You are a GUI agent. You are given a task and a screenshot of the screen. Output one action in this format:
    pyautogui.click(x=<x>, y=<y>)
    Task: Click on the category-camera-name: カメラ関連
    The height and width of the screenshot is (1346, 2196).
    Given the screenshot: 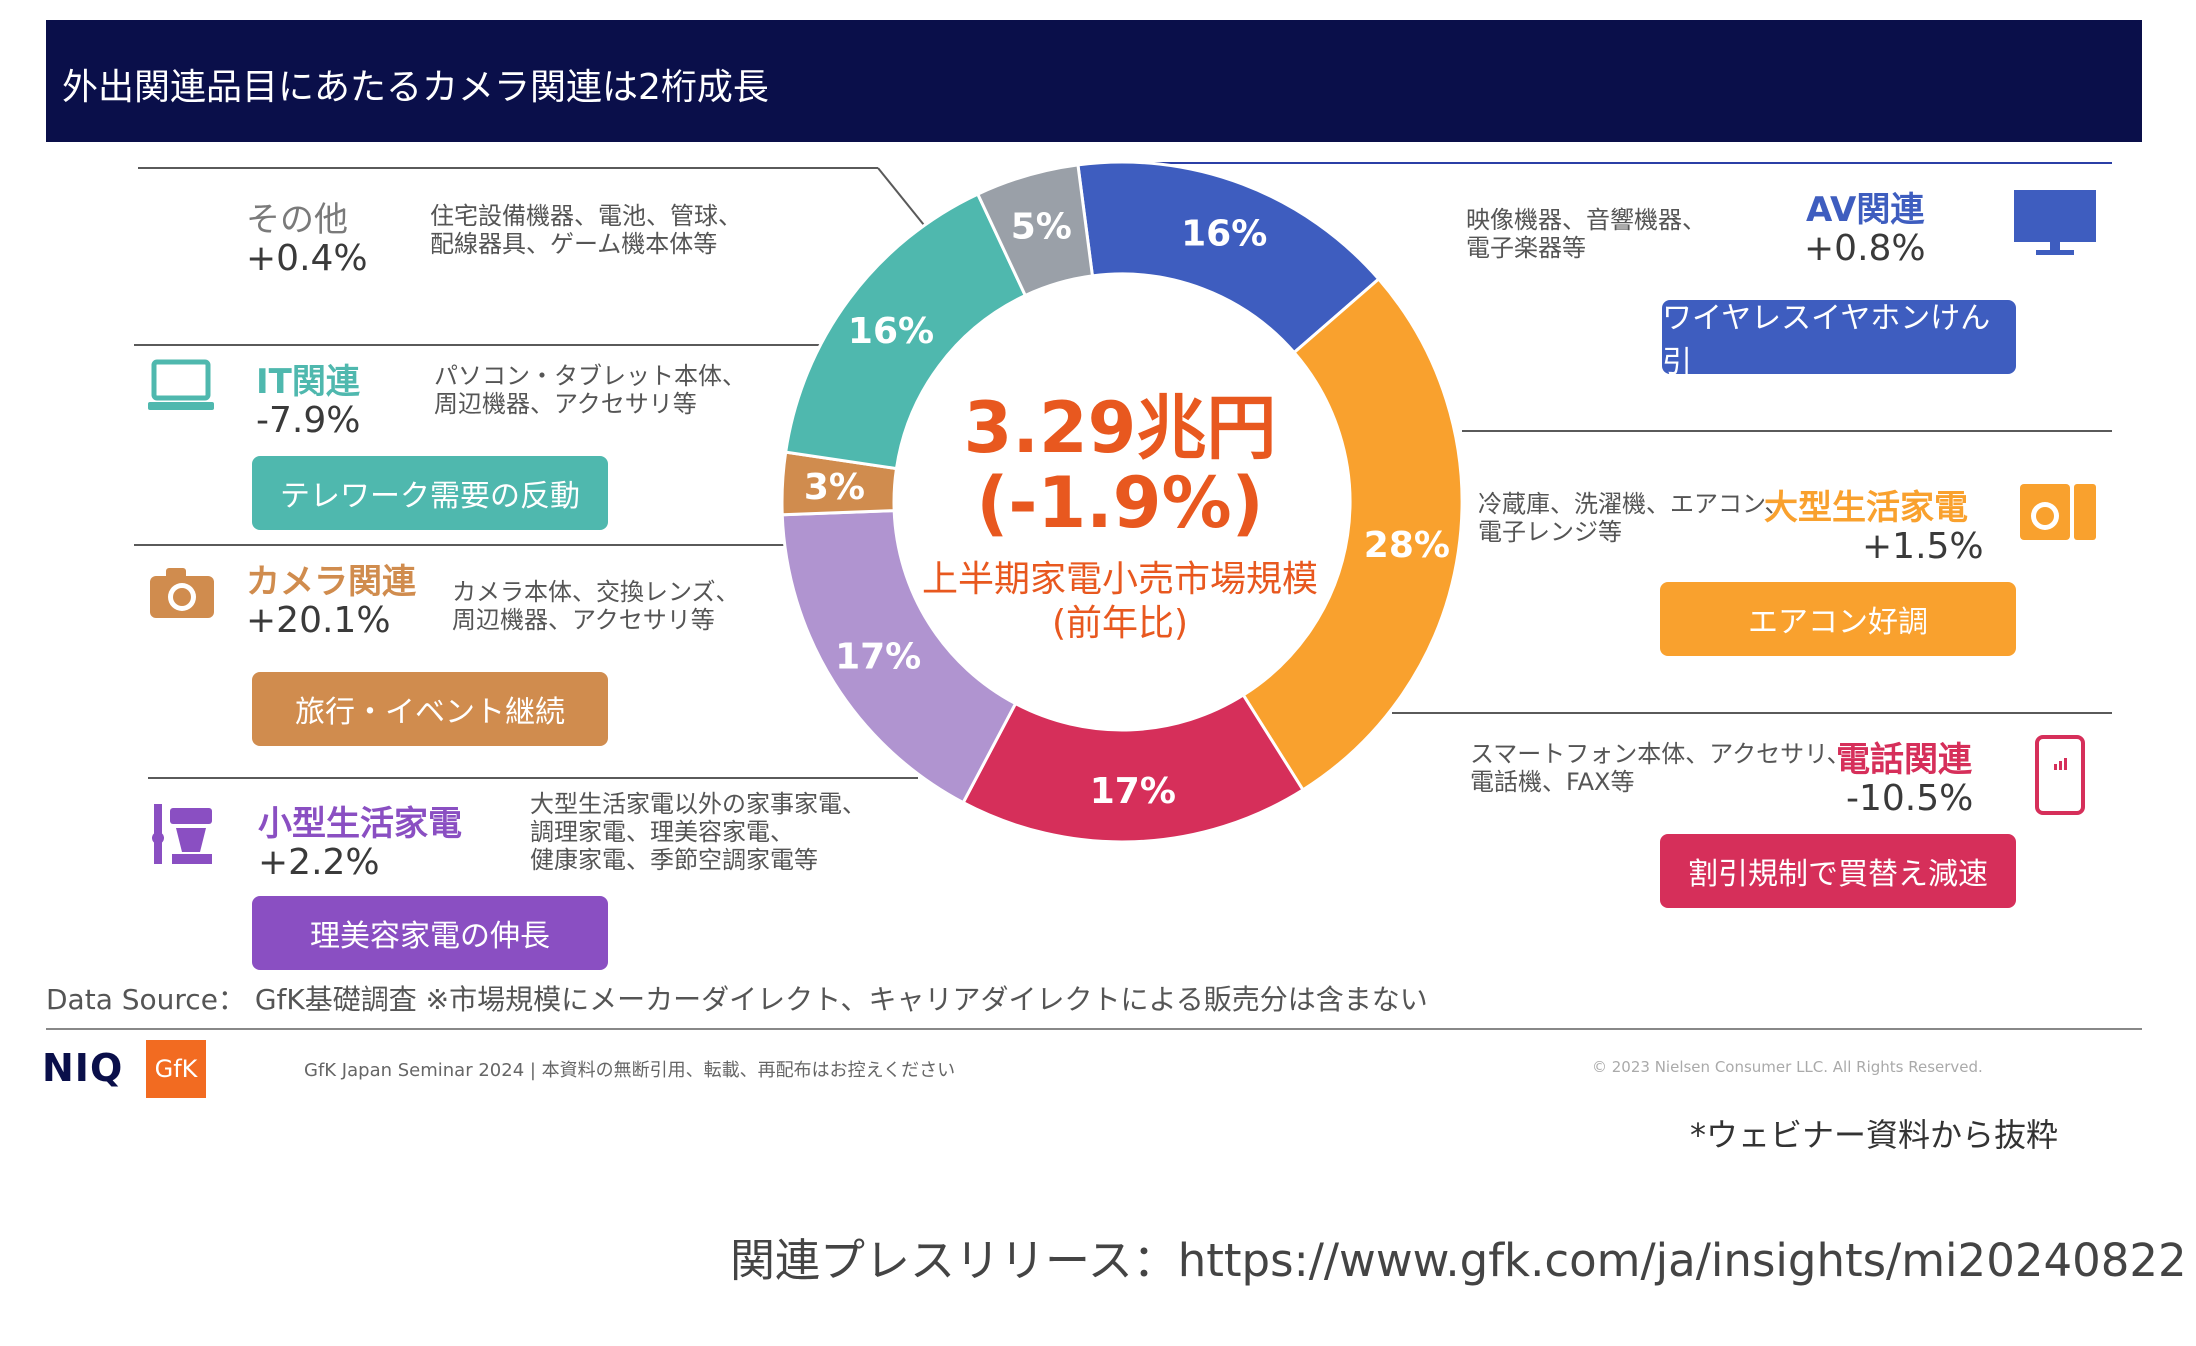 What is the action you would take?
    pyautogui.click(x=331, y=582)
    